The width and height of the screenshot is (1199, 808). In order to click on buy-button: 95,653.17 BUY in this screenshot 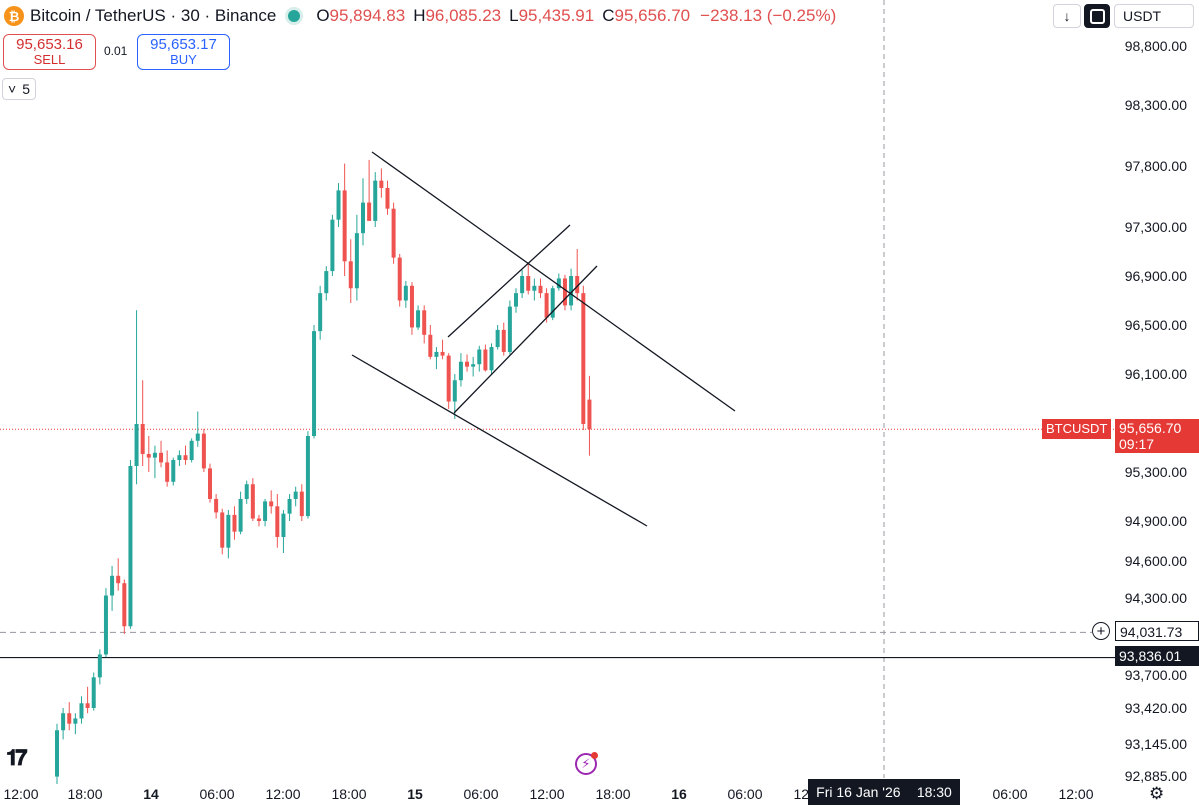, I will do `click(183, 52)`.